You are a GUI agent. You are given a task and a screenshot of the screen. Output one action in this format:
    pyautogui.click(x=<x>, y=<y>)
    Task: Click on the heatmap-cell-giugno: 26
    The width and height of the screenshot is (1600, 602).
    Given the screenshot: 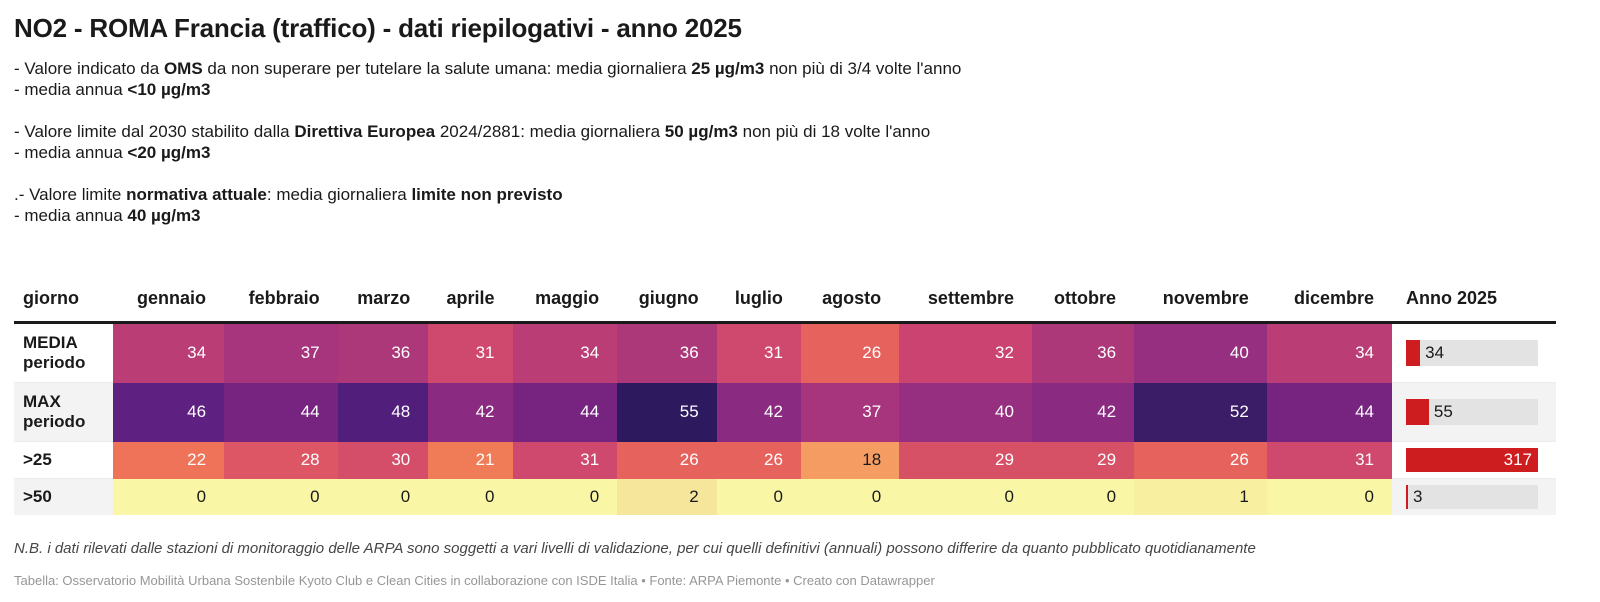 What is the action you would take?
    pyautogui.click(x=667, y=460)
    